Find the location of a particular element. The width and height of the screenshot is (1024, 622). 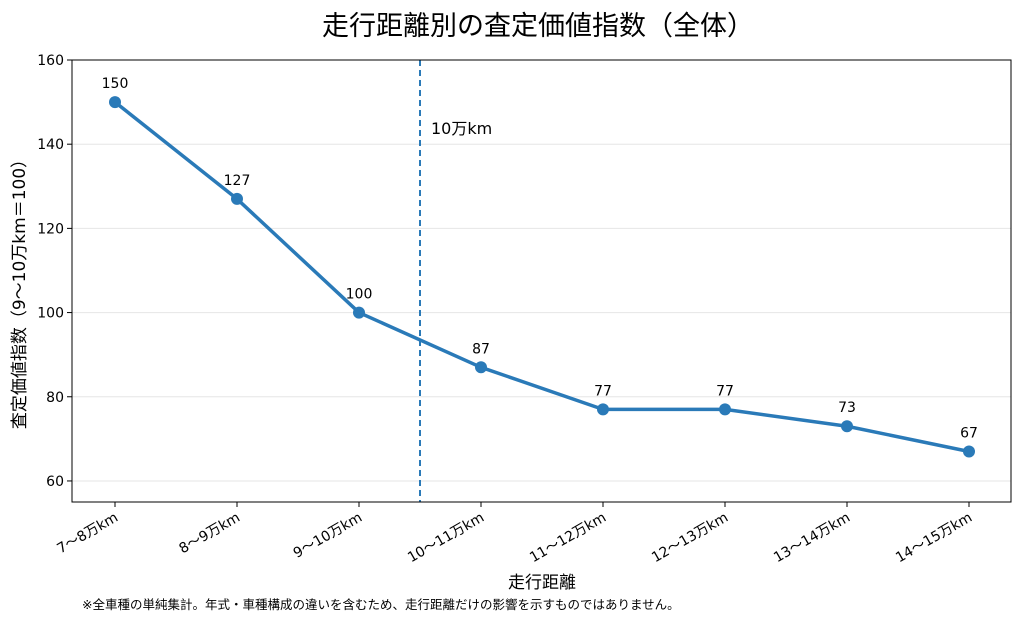

y-tick-label: 100 is located at coordinates (50, 314).